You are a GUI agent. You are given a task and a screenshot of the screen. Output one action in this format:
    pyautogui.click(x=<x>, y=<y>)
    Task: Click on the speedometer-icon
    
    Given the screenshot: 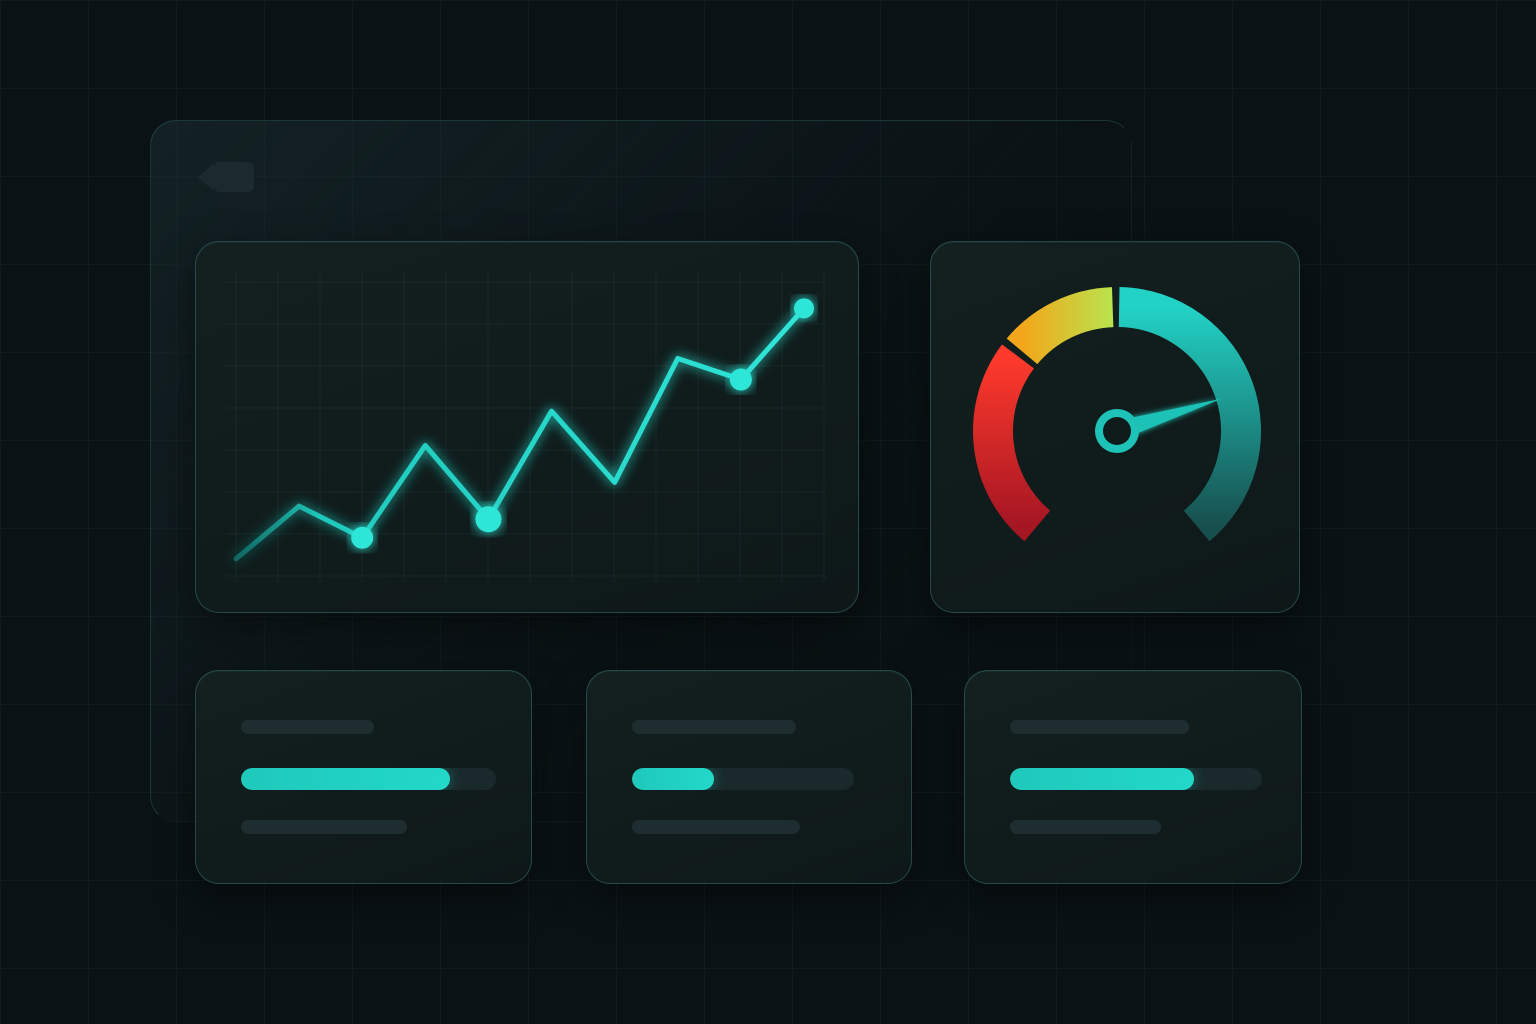 What is the action you would take?
    pyautogui.click(x=1117, y=414)
    